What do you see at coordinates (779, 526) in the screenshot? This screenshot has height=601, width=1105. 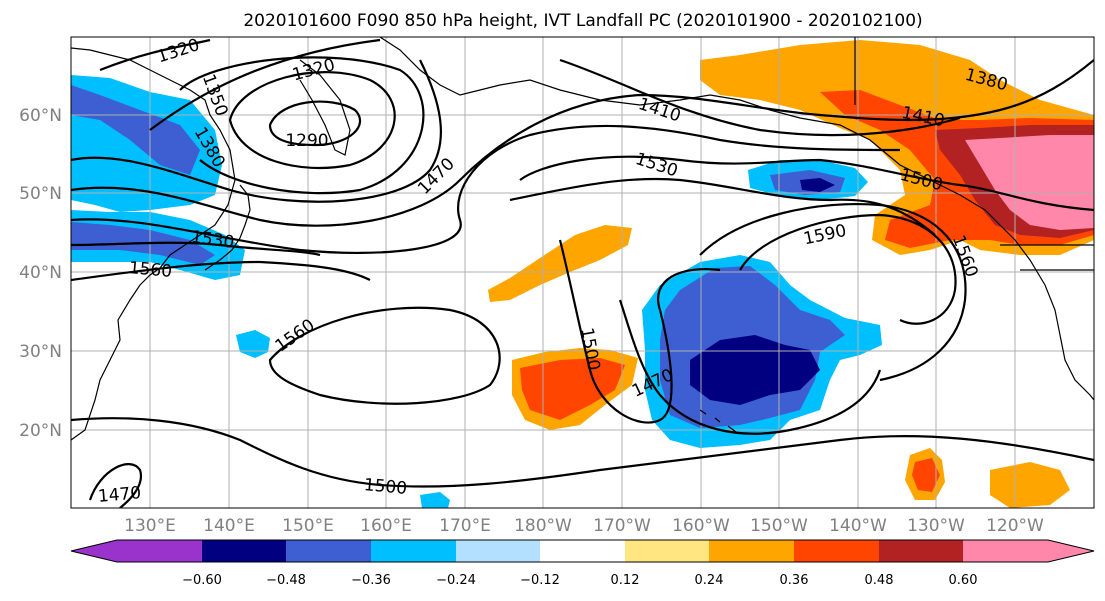 I see `lon-label-150w: 150°W` at bounding box center [779, 526].